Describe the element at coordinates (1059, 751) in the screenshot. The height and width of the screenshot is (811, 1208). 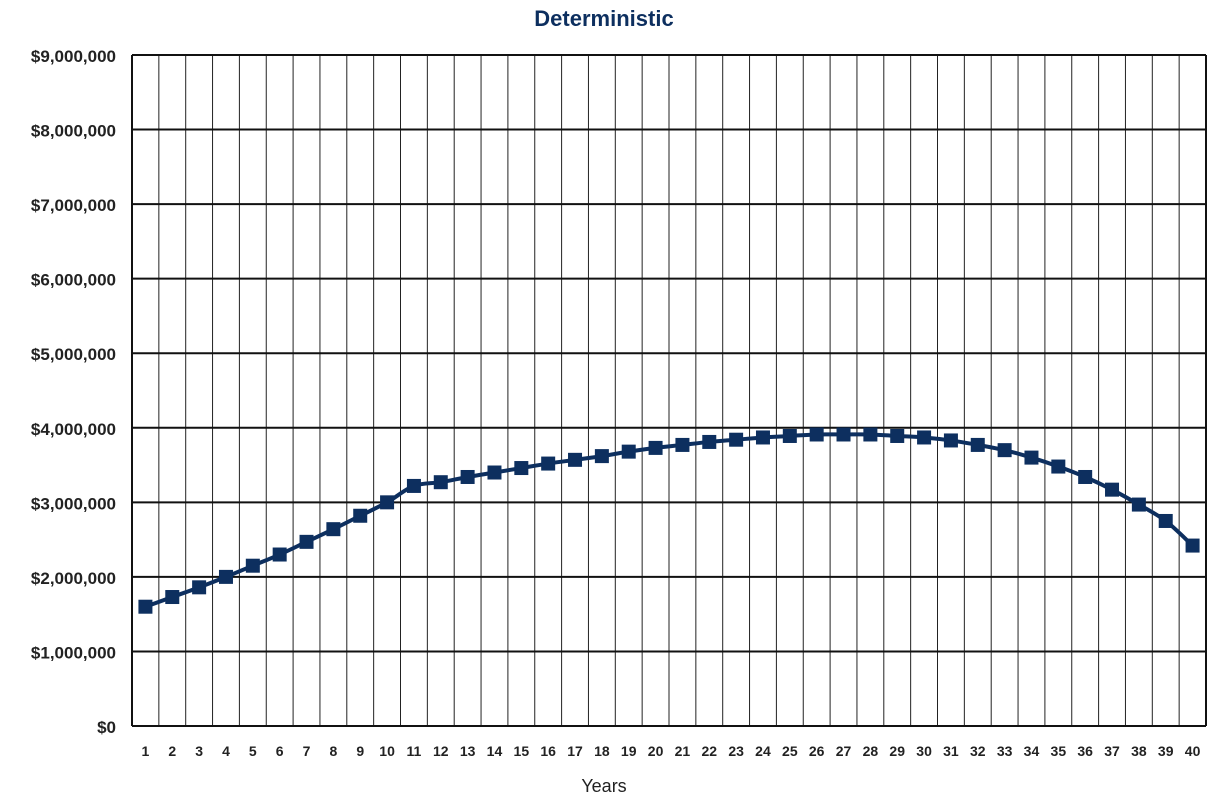
I see `x-tick-label: 35` at that location.